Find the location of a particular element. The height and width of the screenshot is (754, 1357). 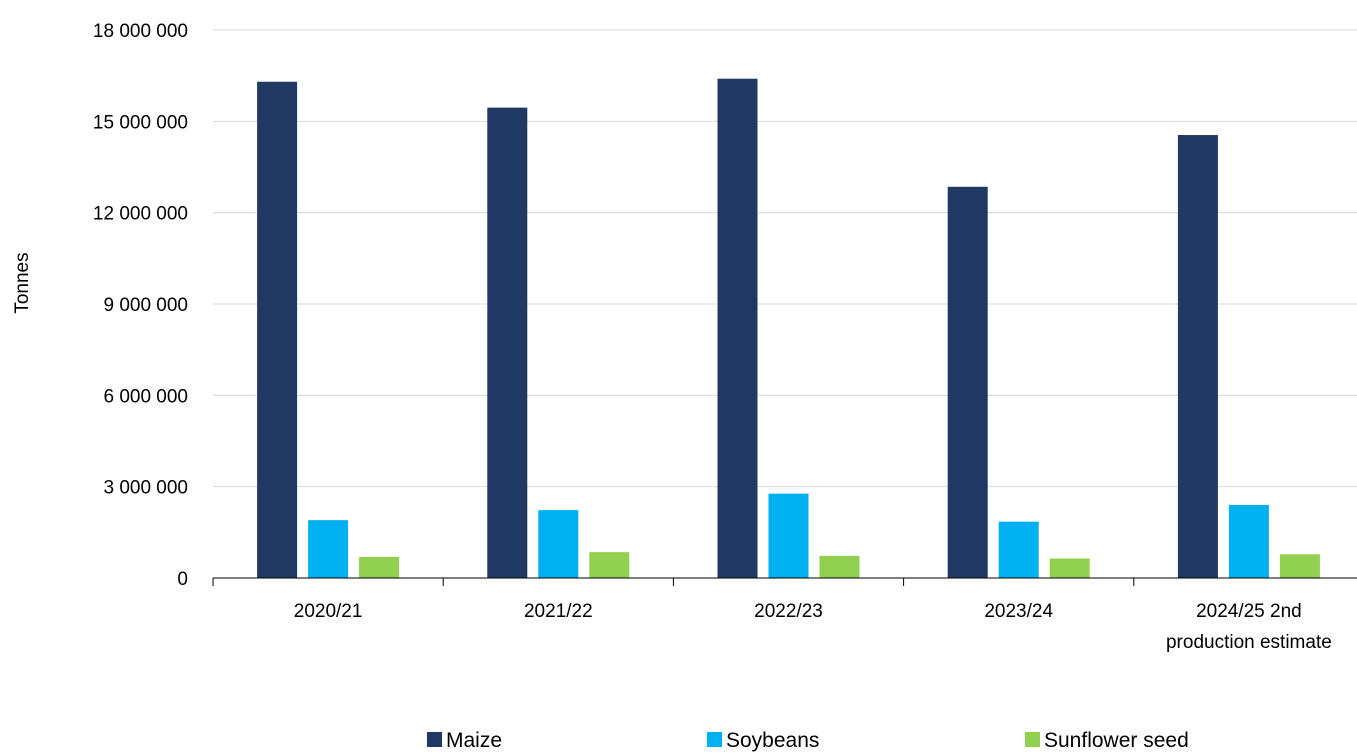

x-tick-label: 2022/23 is located at coordinates (788, 611).